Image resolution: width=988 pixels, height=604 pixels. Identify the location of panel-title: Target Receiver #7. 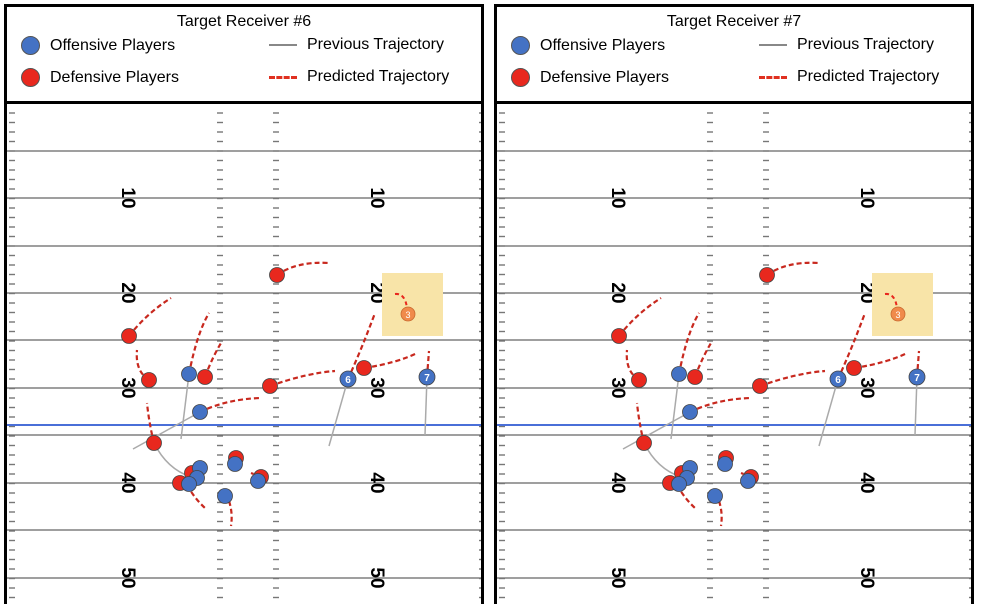
(734, 21).